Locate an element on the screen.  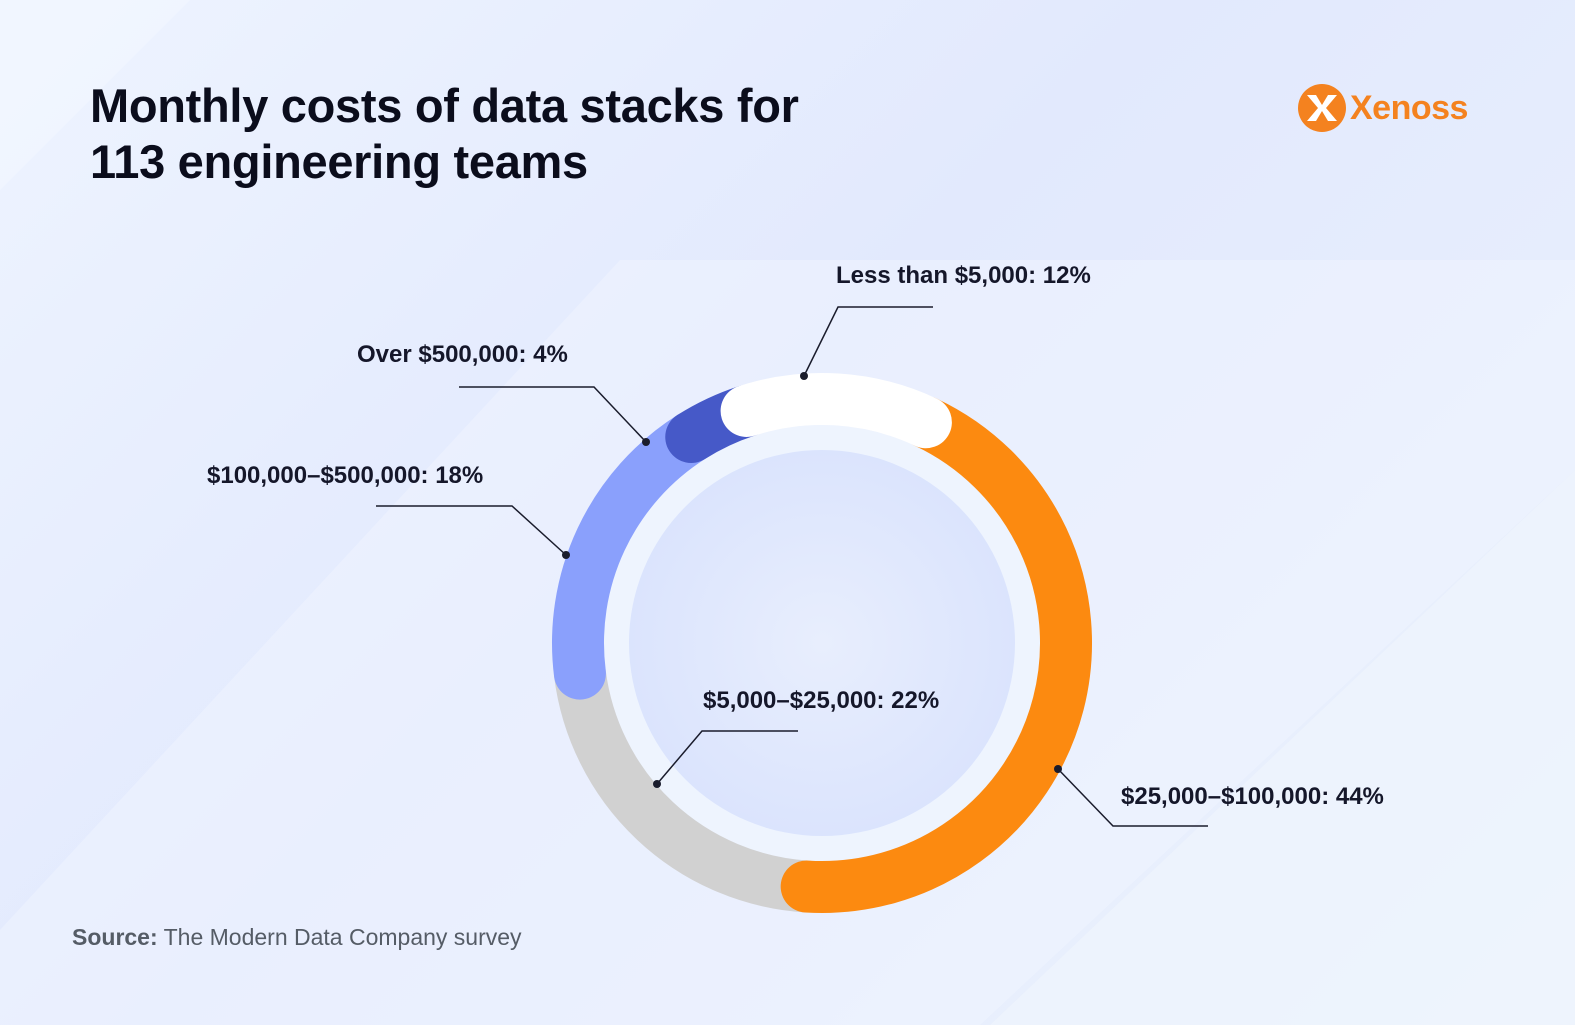
source-note: Source: The Modern Data Company survey is located at coordinates (297, 937).